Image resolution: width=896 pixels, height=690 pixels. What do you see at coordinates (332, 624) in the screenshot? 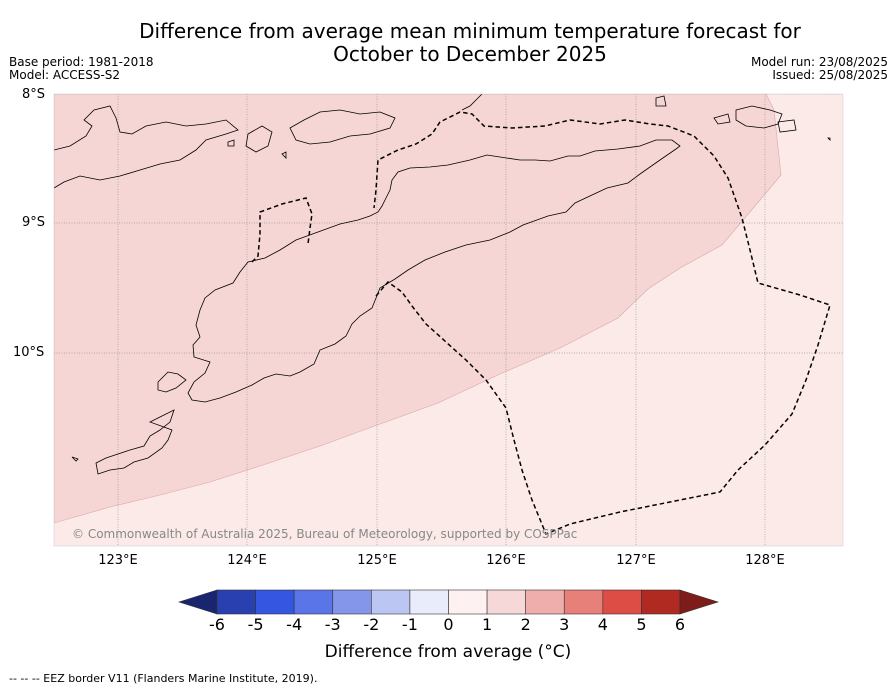
I see `colorbar-tick-label: -3` at bounding box center [332, 624].